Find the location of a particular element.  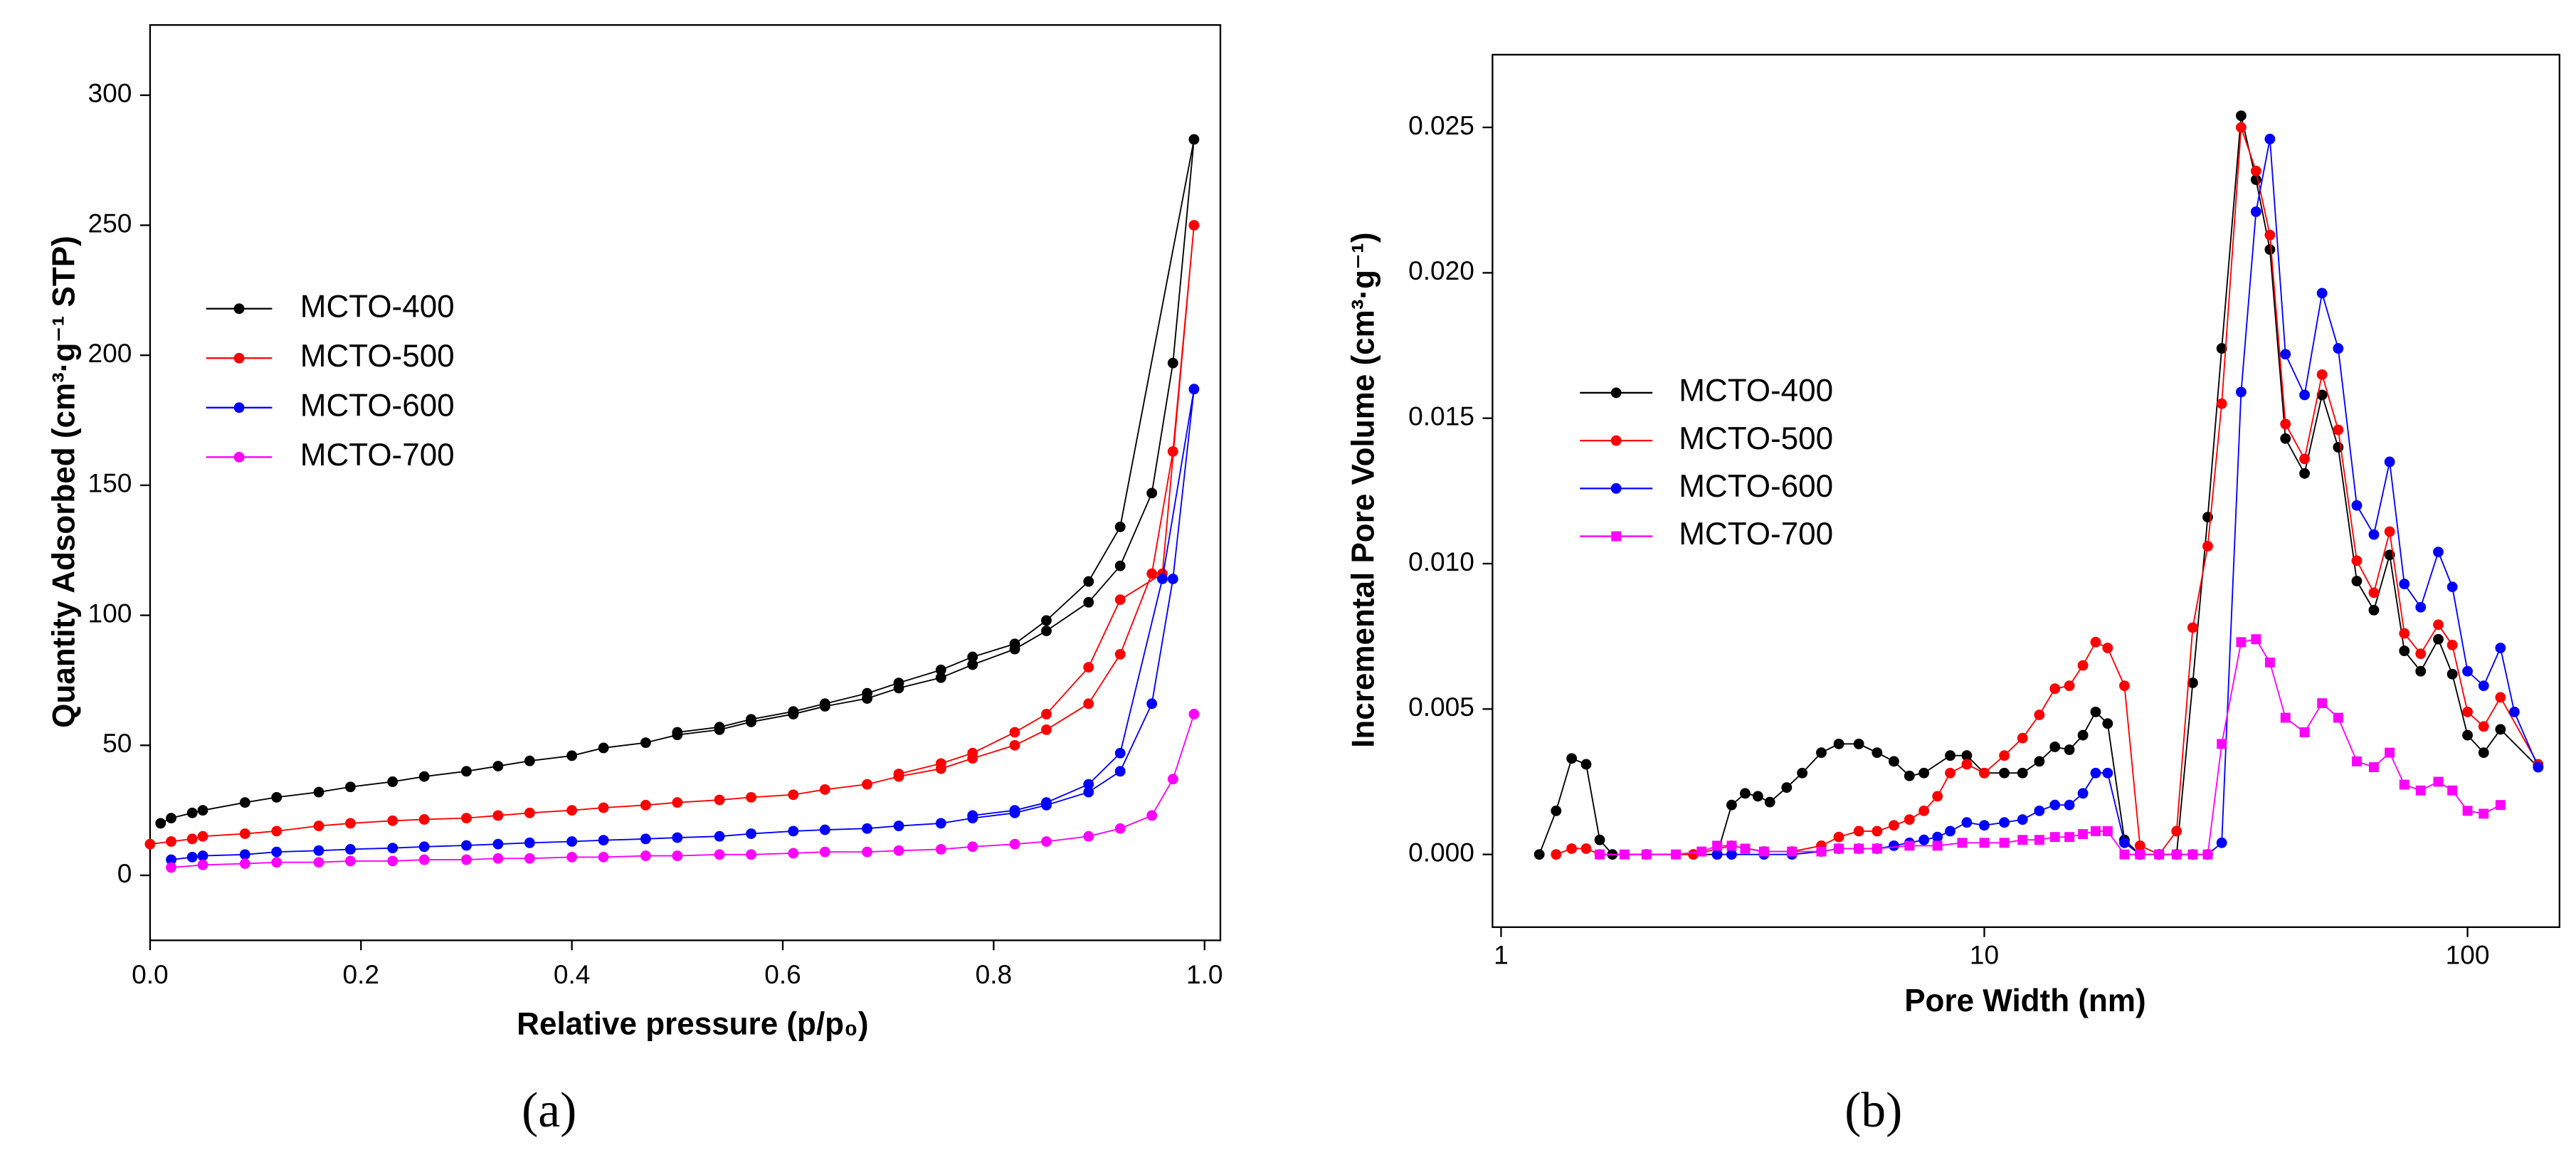

y-tick-label: 50 is located at coordinates (117, 743).